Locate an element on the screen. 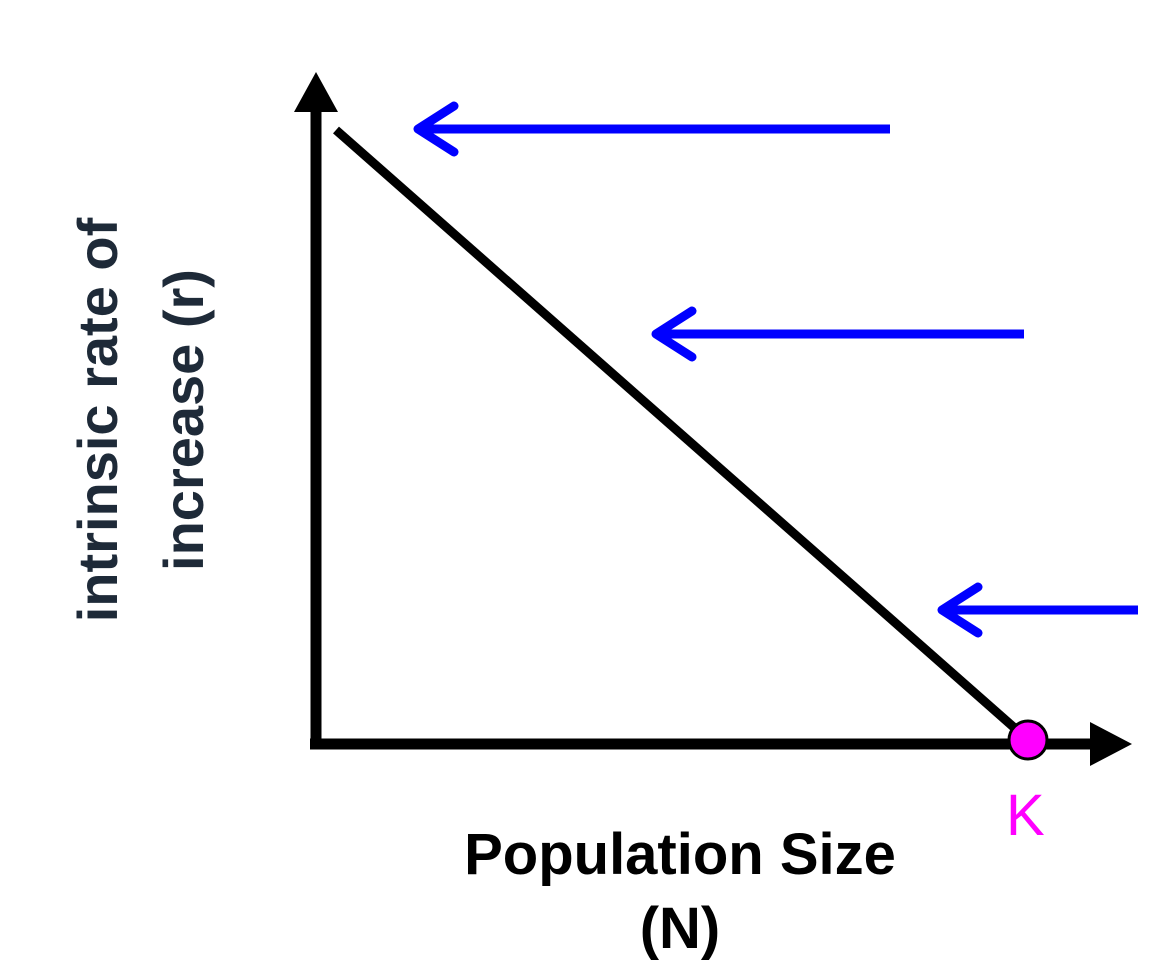 This screenshot has width=1152, height=969. x-axis-label-line2: (N) is located at coordinates (680, 928).